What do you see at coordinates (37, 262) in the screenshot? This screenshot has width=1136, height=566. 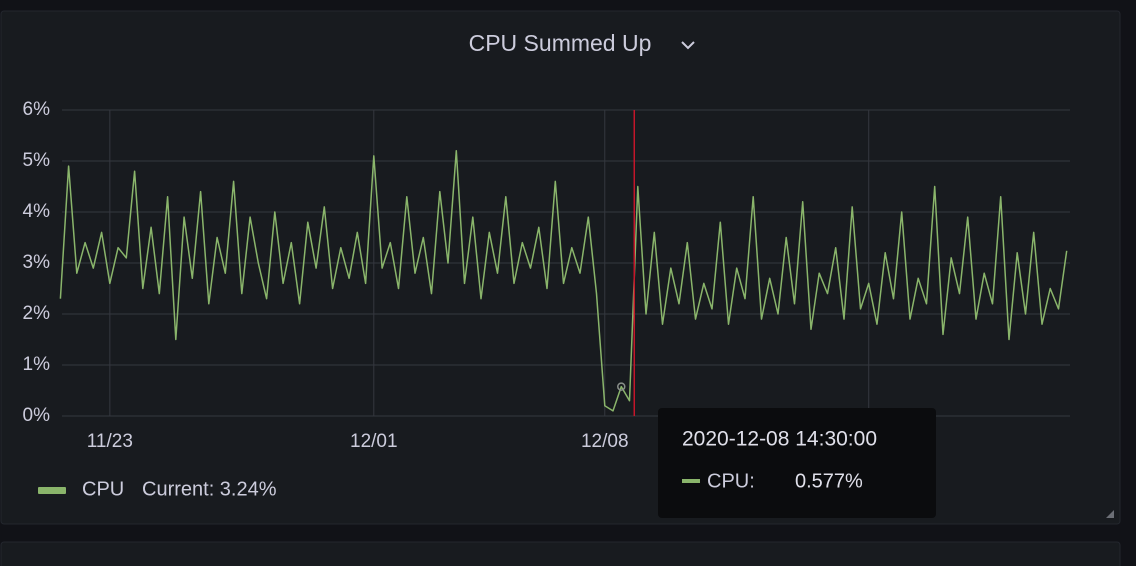 I see `y-tick-label: 3%` at bounding box center [37, 262].